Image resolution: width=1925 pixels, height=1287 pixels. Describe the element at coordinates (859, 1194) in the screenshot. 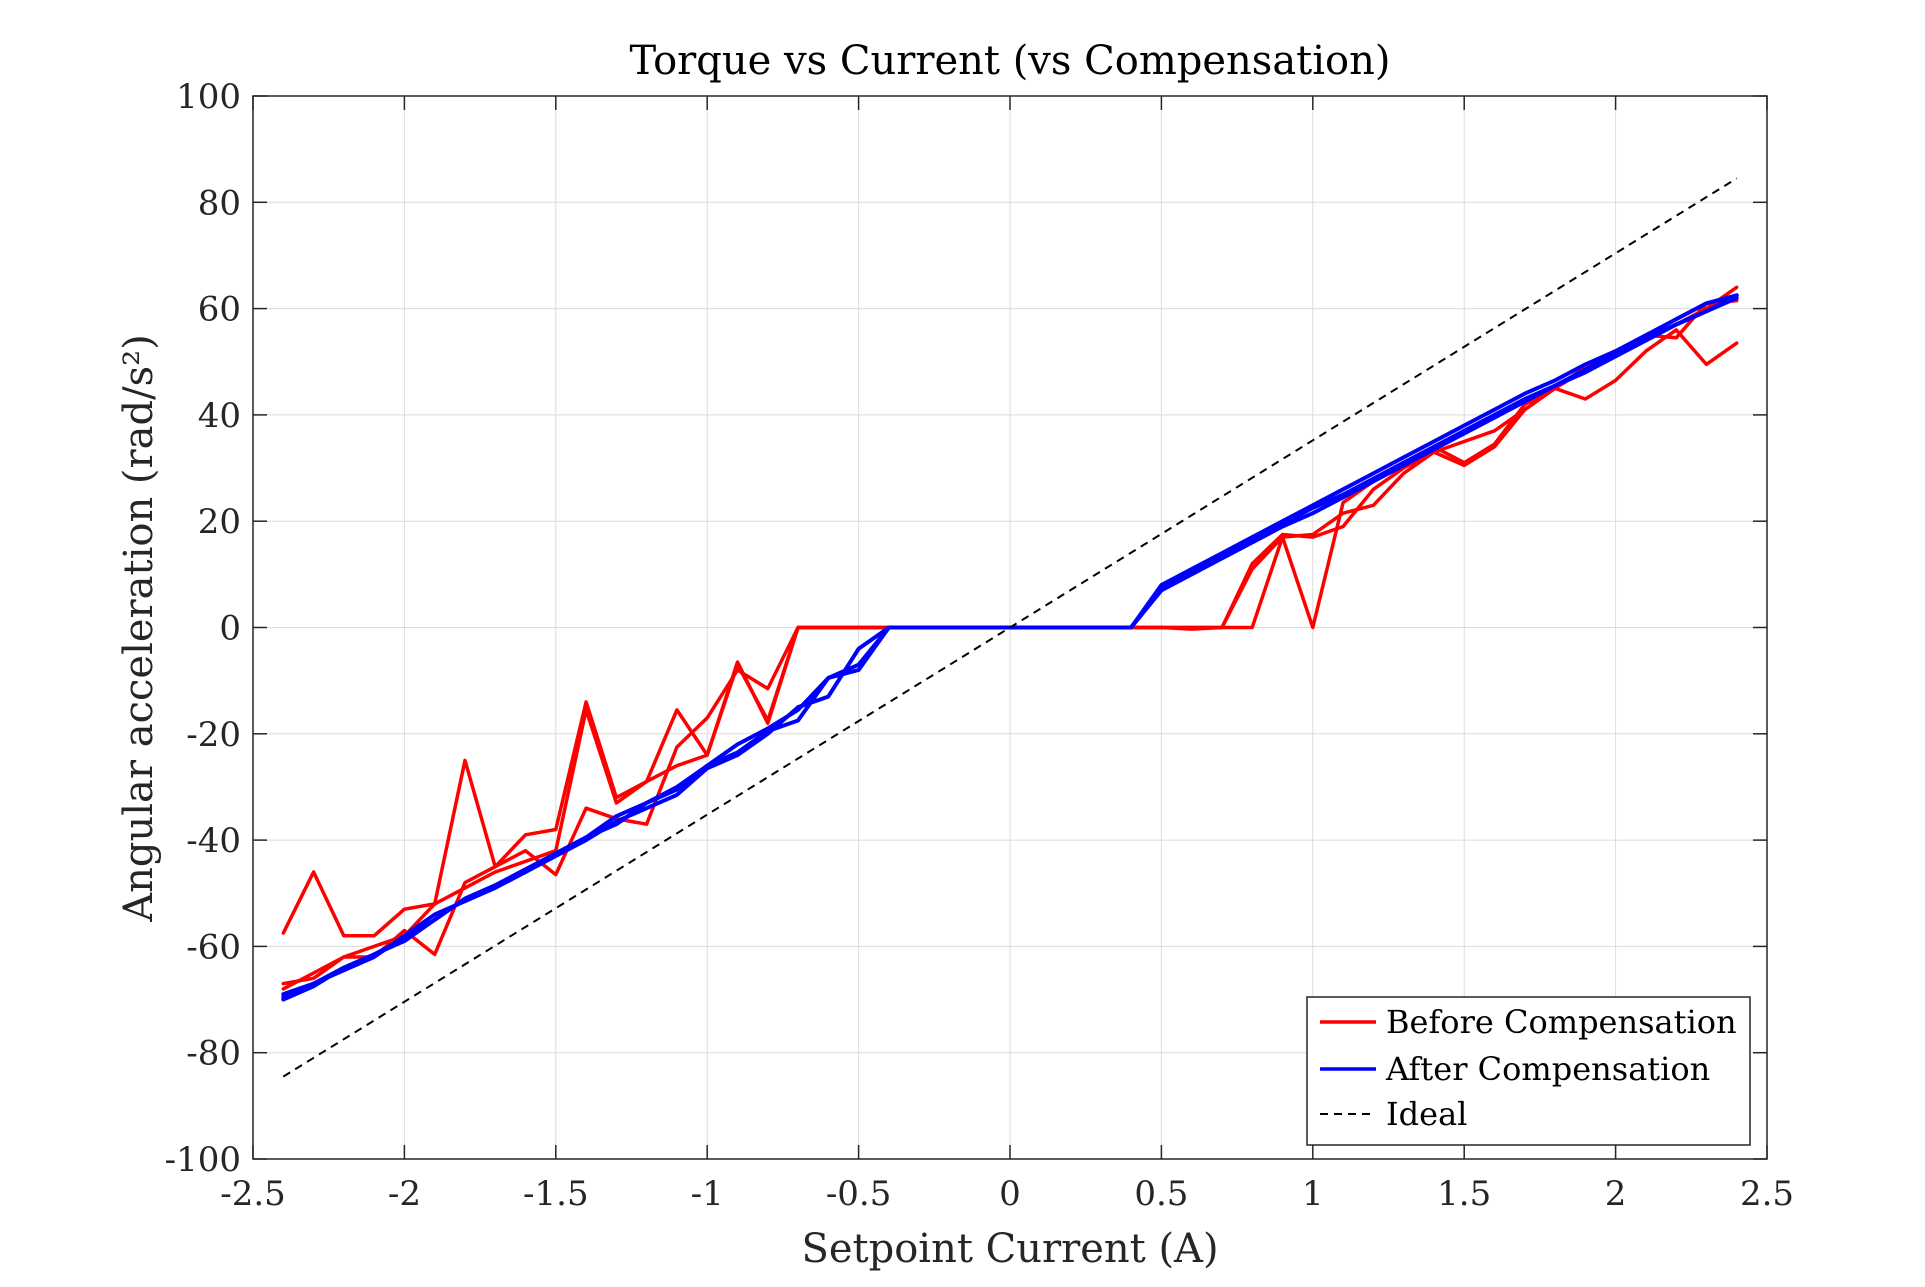

I see `x-tick-label: -0.5` at that location.